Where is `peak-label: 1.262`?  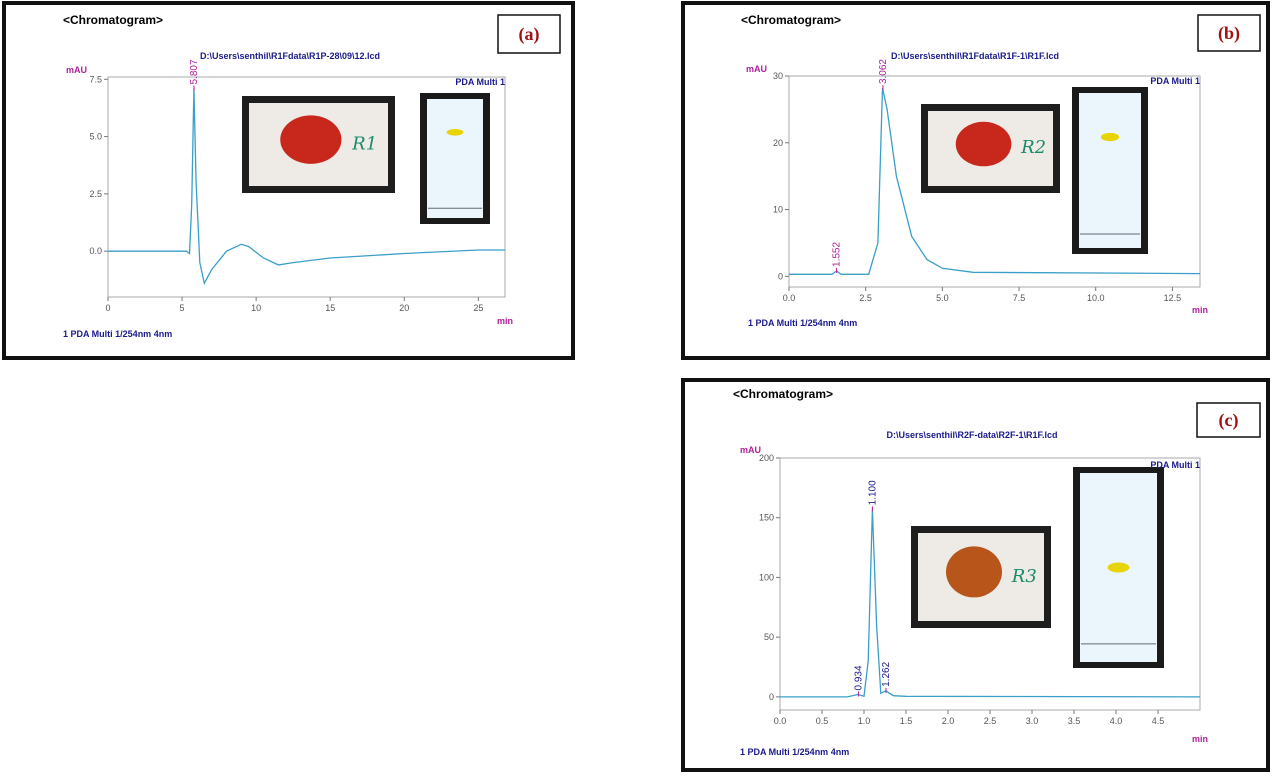 peak-label: 1.262 is located at coordinates (886, 673).